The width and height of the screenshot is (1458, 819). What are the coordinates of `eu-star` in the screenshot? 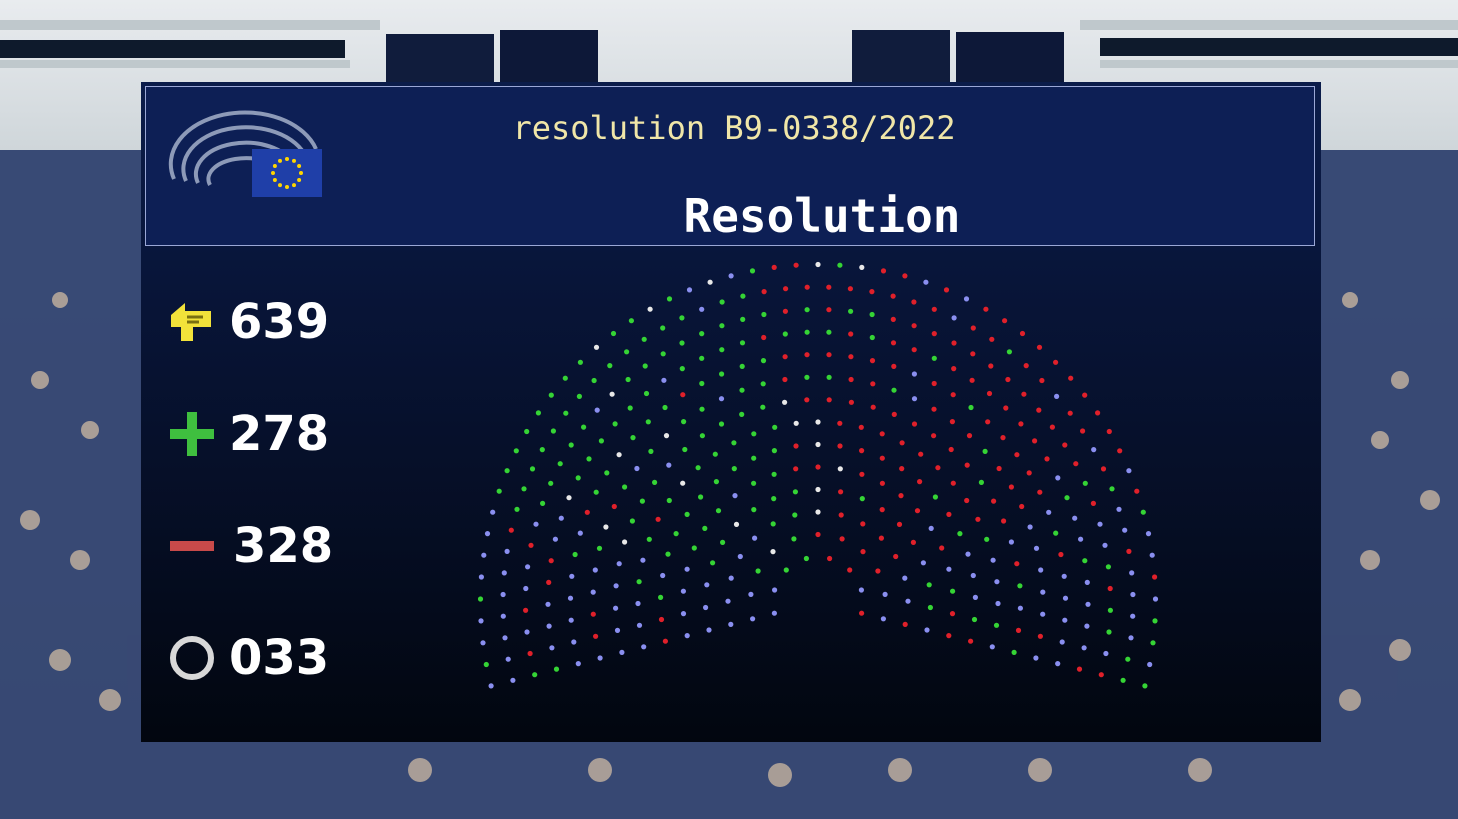 It's located at (274, 180).